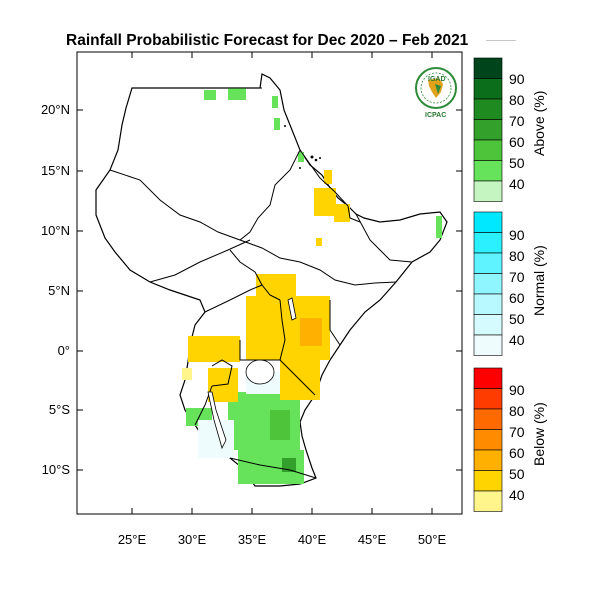  Describe the element at coordinates (246, 267) in the screenshot. I see `border-ssudan-east` at that location.